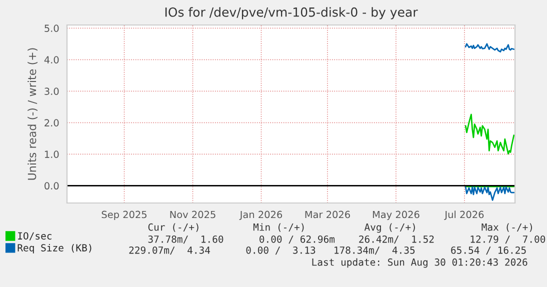 The image size is (547, 287). I want to click on y-tick-label: 0.0, so click(51, 186).